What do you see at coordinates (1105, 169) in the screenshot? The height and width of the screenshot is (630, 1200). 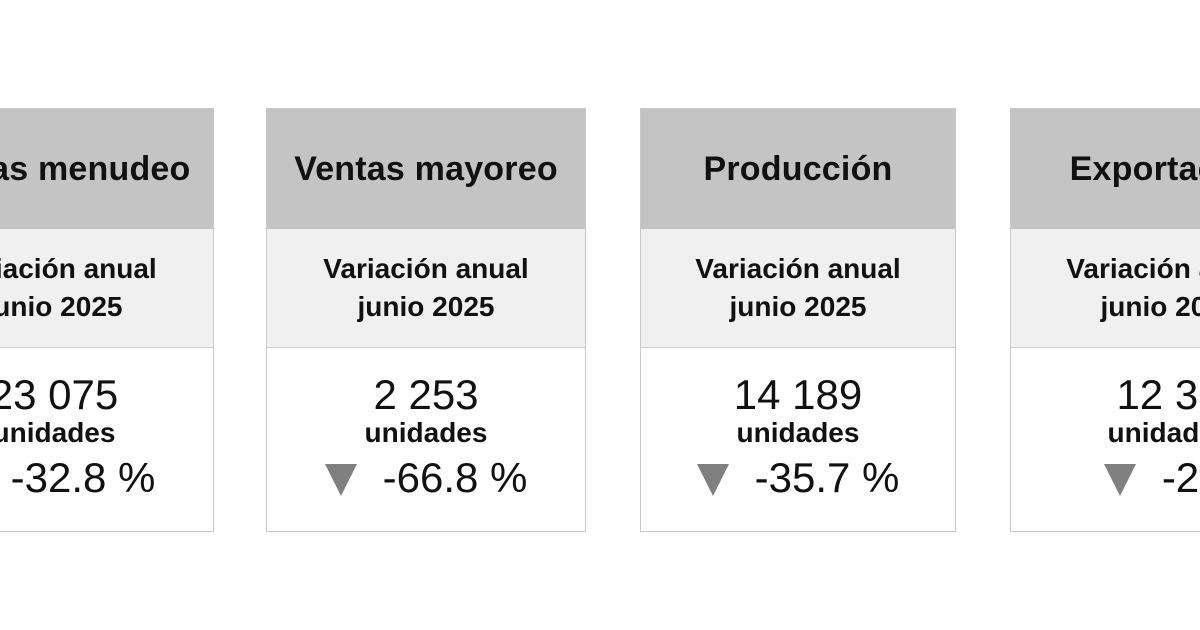 I see `card-title: Exportación` at bounding box center [1105, 169].